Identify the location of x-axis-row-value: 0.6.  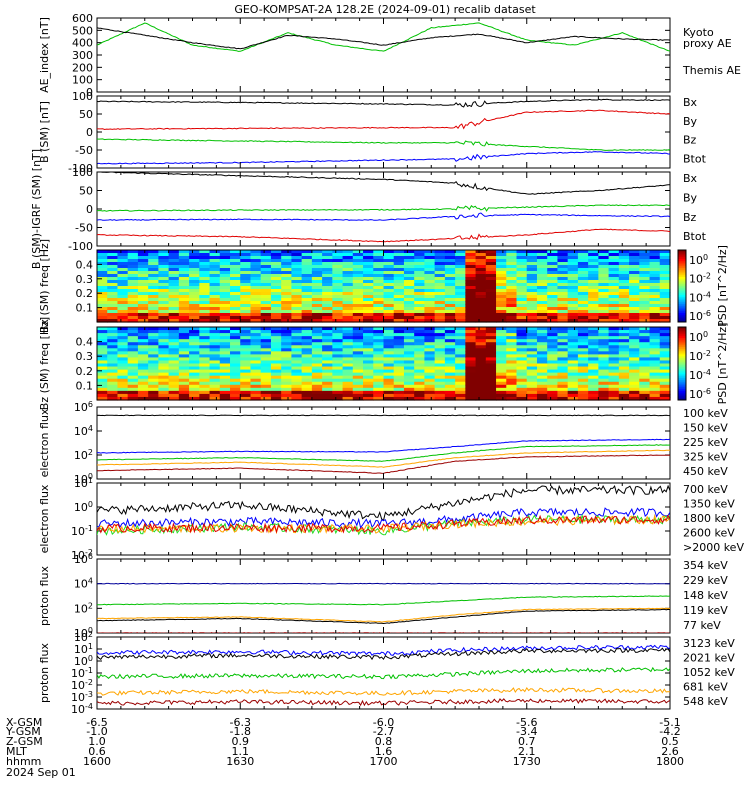
(97, 751).